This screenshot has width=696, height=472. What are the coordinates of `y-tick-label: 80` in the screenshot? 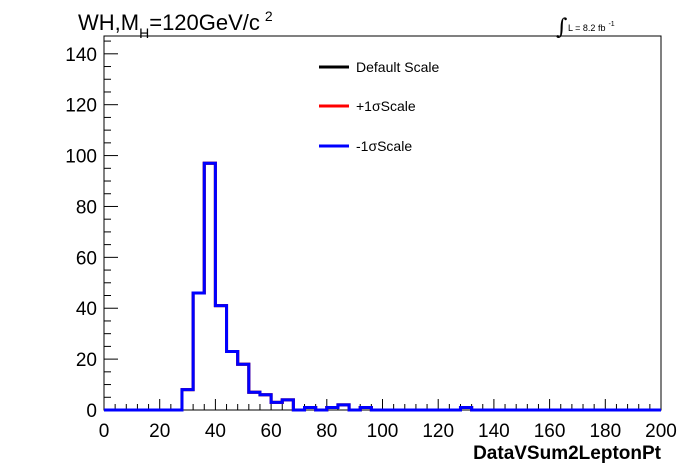 It's located at (86, 207).